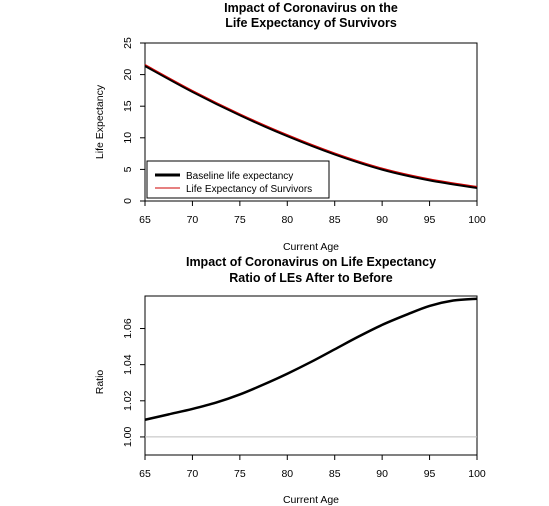 The image size is (549, 506). Describe the element at coordinates (311, 262) in the screenshot. I see `chart2-title: Impact of Coronavirus on Life Expectancy` at that location.